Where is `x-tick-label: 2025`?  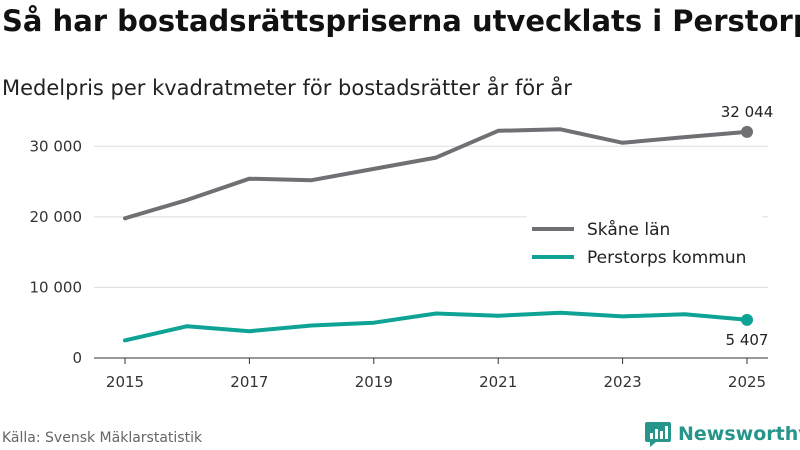 x-tick-label: 2025 is located at coordinates (747, 382).